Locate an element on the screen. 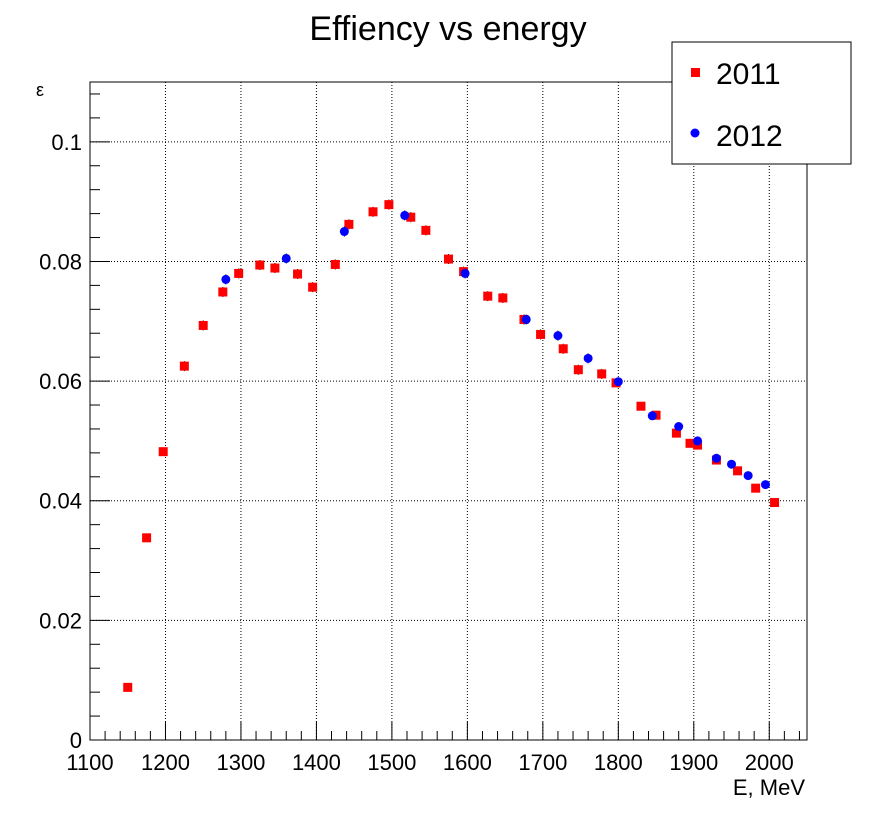  x-tick-label: 1400 is located at coordinates (316, 762).